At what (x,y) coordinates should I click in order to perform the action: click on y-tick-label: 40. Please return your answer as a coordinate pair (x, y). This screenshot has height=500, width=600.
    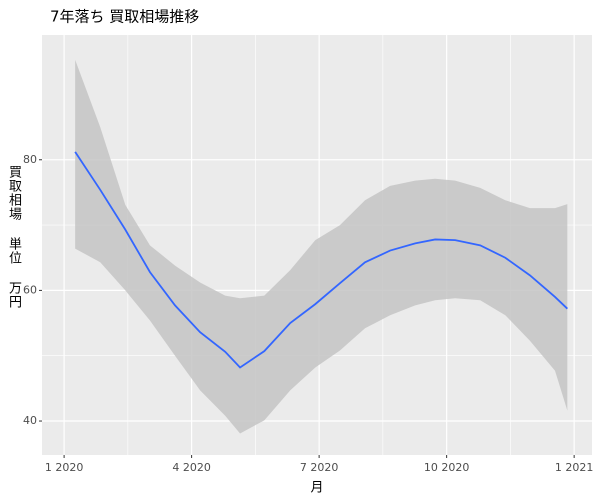
    Looking at the image, I should click on (30, 420).